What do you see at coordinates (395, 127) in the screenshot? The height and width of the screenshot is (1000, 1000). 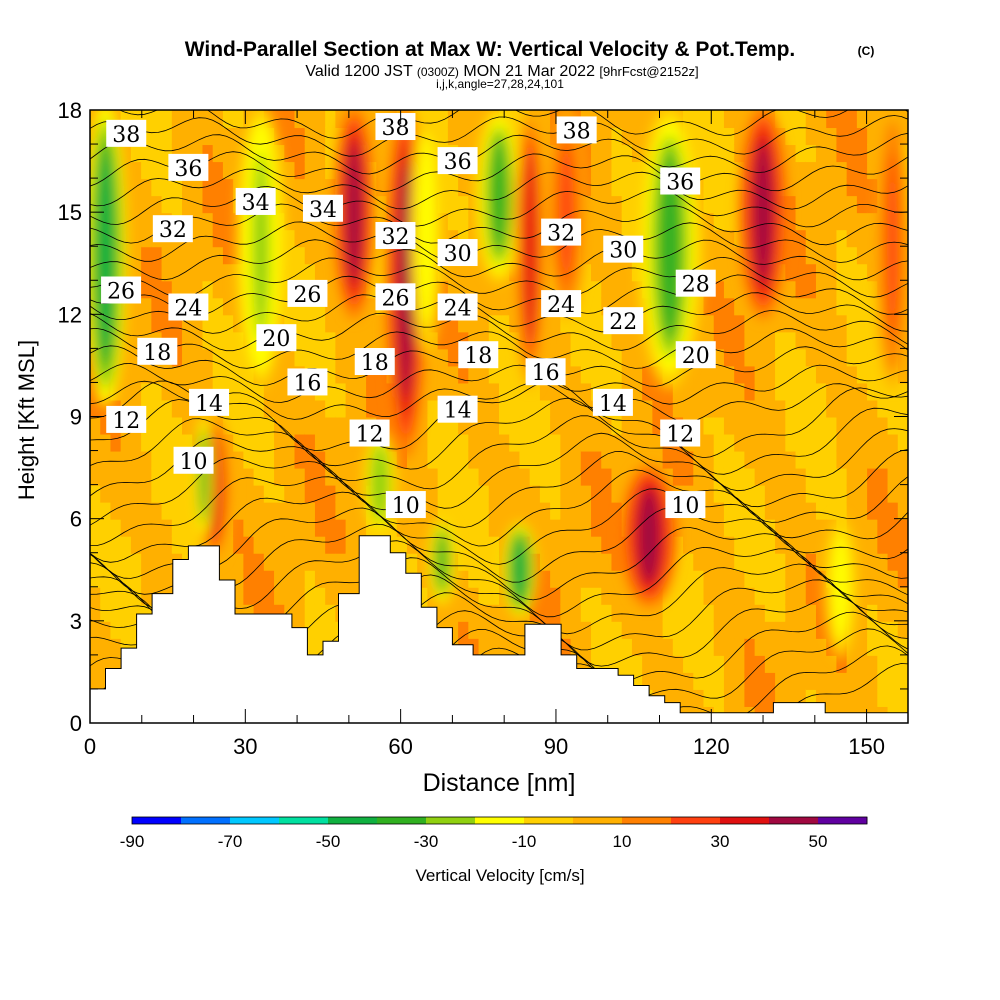 I see `theta-label: 38` at bounding box center [395, 127].